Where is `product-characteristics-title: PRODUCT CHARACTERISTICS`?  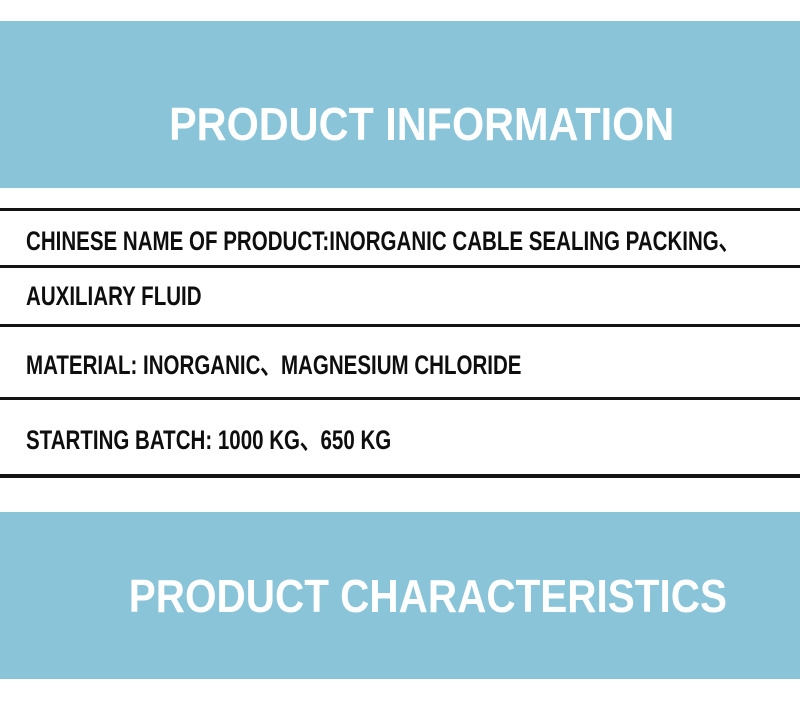 product-characteristics-title: PRODUCT CHARACTERISTICS is located at coordinates (428, 595).